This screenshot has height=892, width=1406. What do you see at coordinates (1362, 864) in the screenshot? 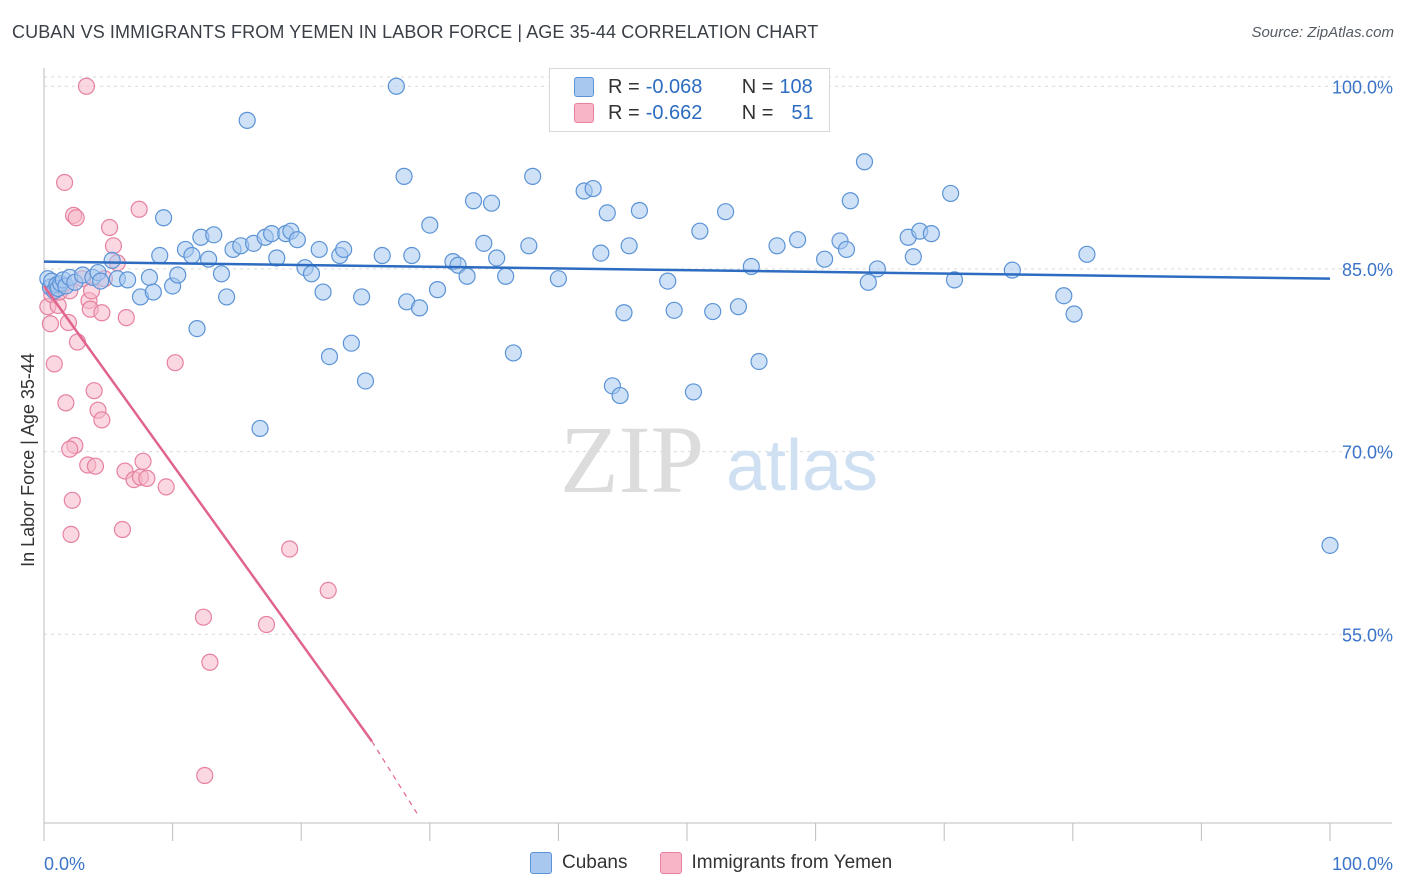
I see `x-tick-label-max: 100.0%` at bounding box center [1362, 864].